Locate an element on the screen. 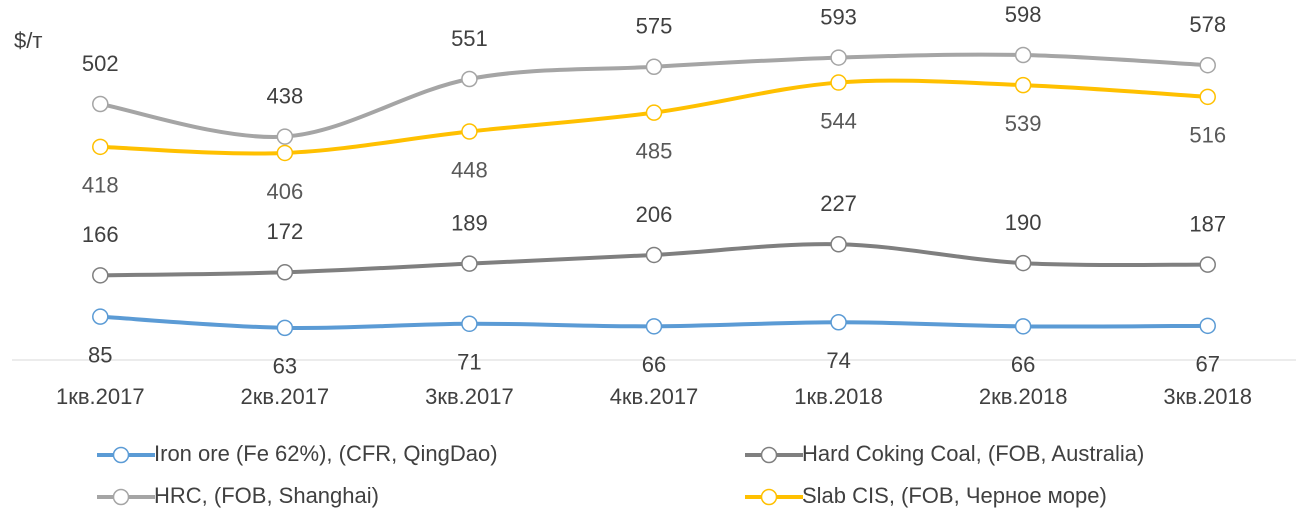 This screenshot has width=1296, height=516. data-label: 578 is located at coordinates (1207, 24).